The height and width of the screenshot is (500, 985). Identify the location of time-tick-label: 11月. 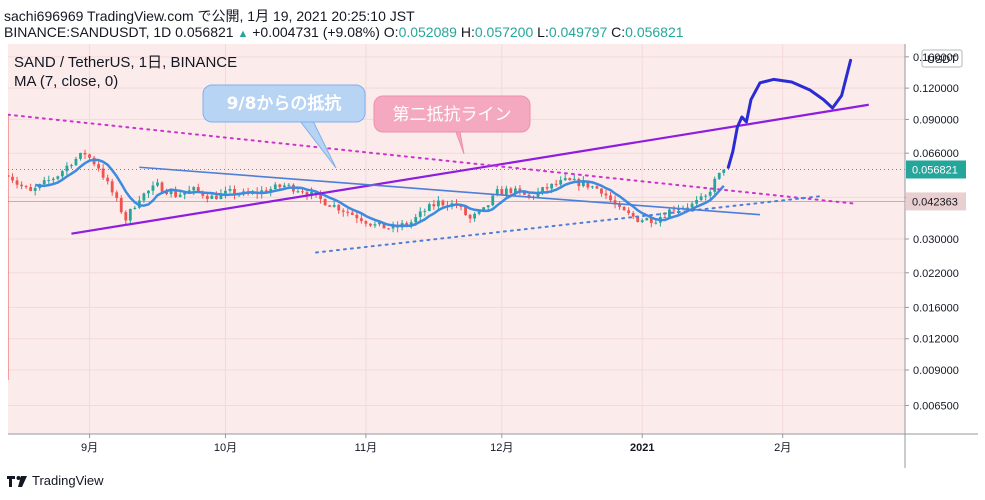
(366, 448).